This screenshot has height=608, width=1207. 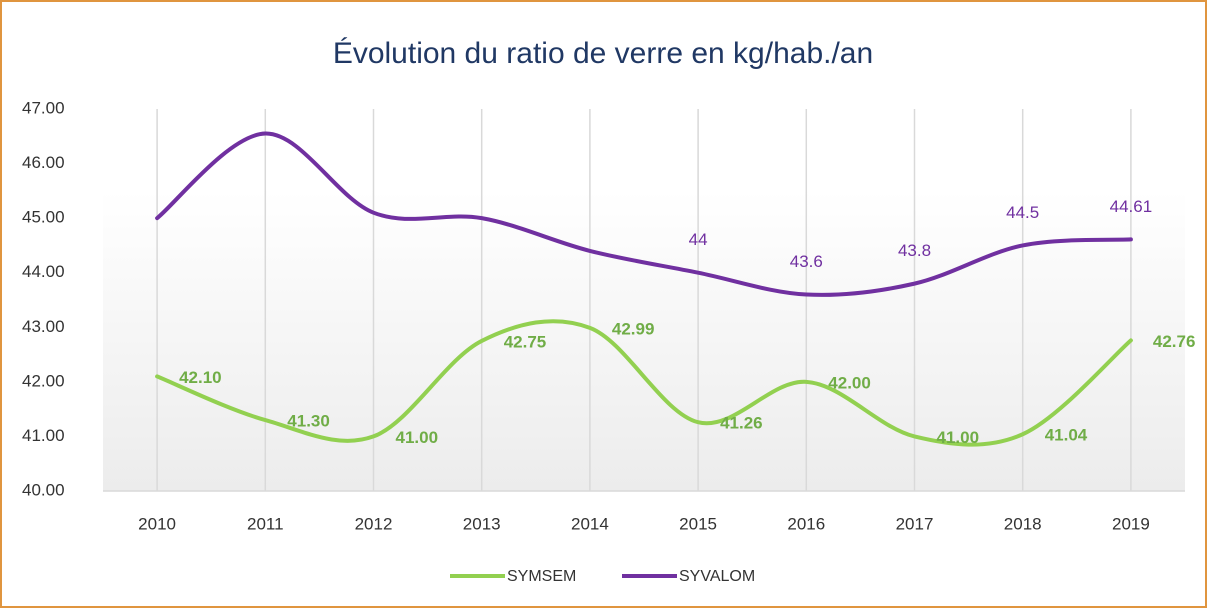 What do you see at coordinates (43, 271) in the screenshot?
I see `y-tick-label: 44.00` at bounding box center [43, 271].